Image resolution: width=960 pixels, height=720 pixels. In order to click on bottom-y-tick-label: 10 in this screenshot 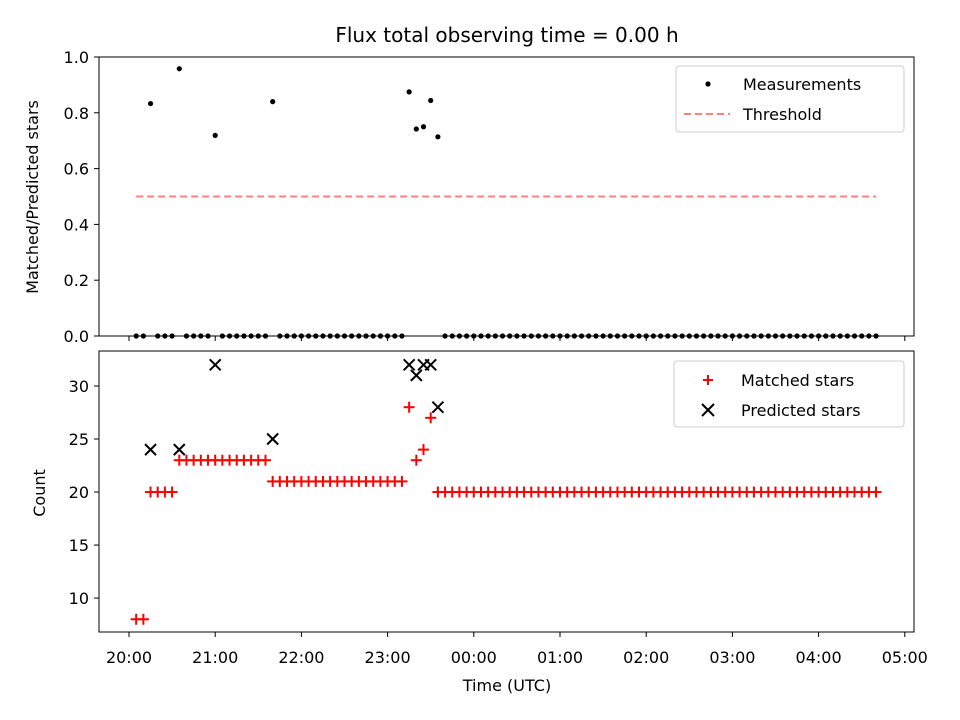, I will do `click(79, 598)`.